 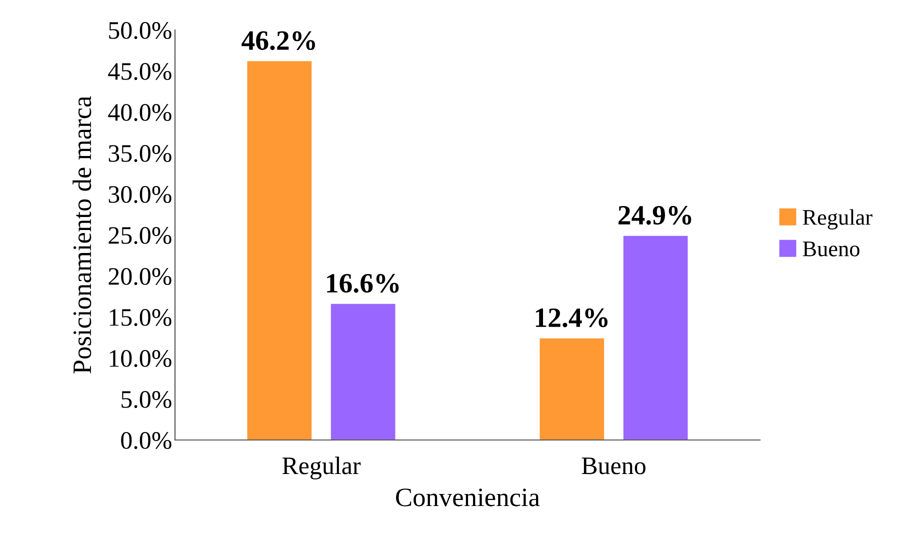 I want to click on legend-label: Bueno, so click(x=831, y=249).